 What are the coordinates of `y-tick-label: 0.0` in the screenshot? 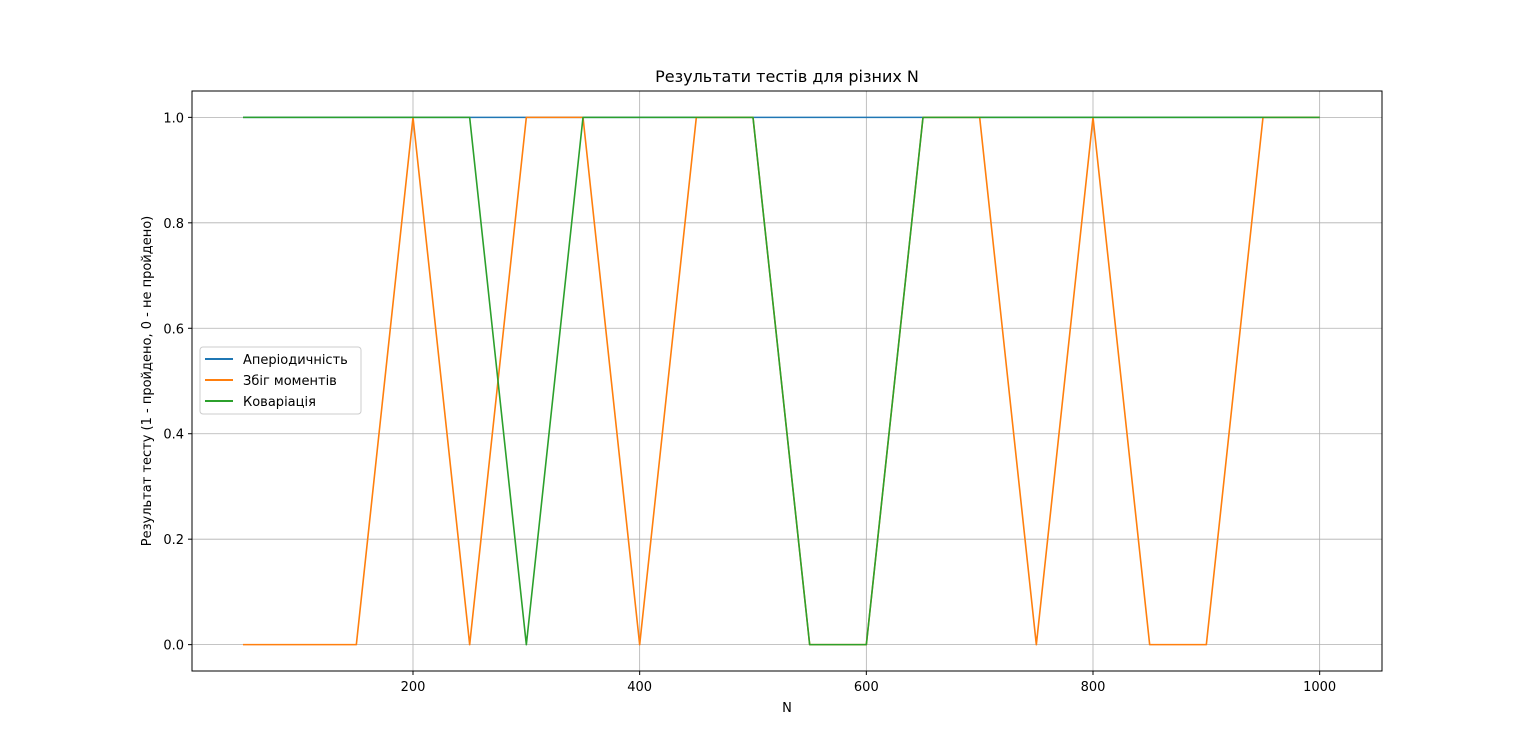 It's located at (173, 646).